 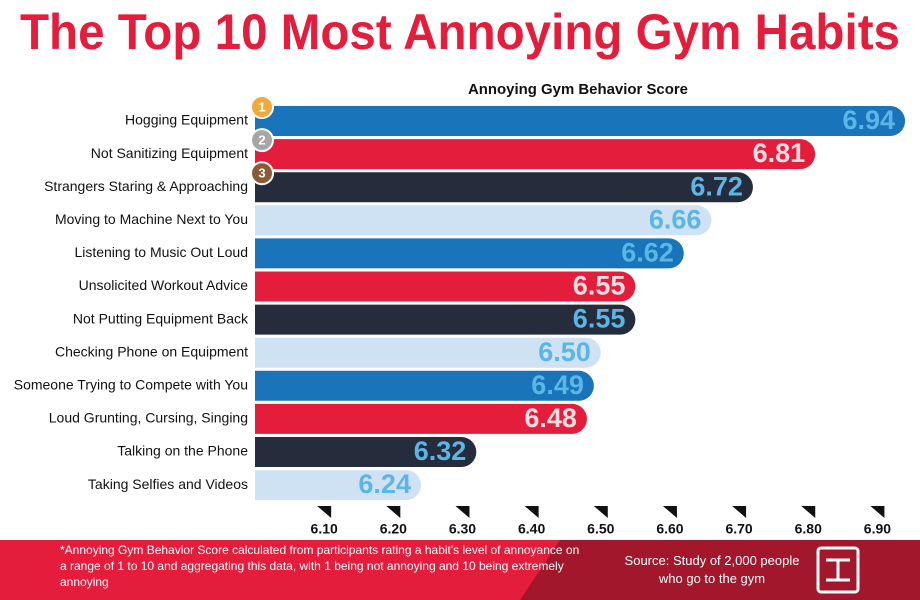 I want to click on x-tick-label: 6.10, so click(x=324, y=529).